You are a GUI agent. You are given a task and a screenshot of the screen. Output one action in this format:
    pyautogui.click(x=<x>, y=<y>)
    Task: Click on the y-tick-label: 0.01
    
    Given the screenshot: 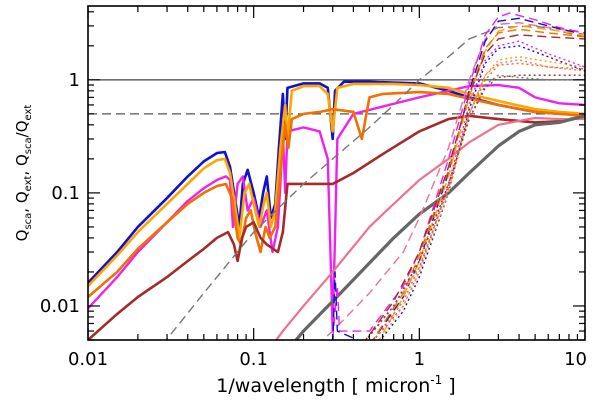 What is the action you would take?
    pyautogui.click(x=60, y=306)
    